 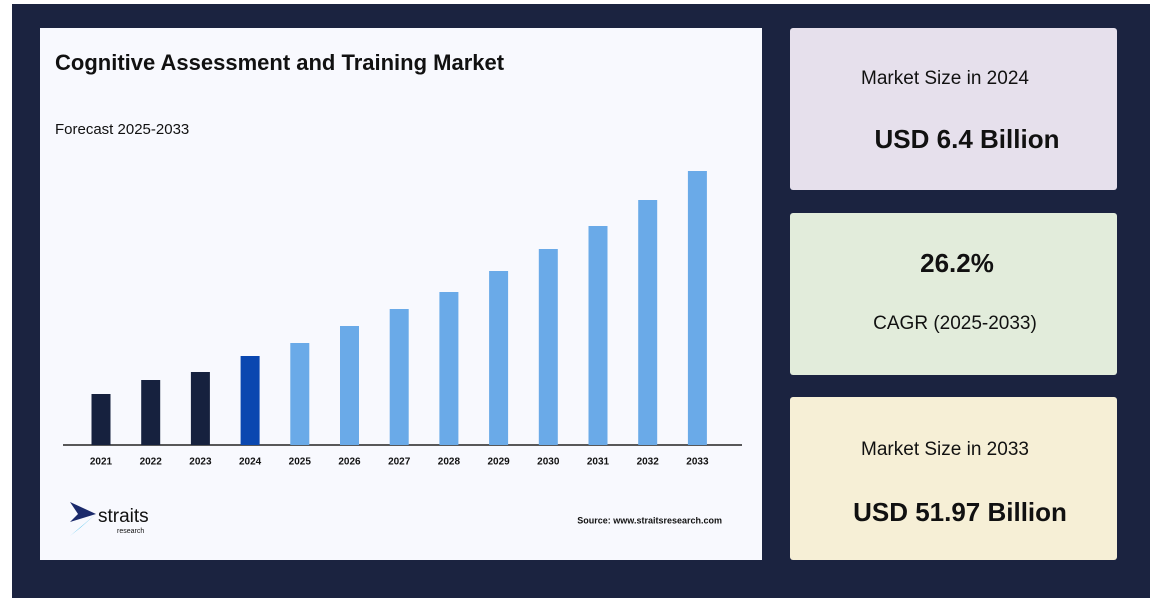 I want to click on x-tick-label: 2032, so click(x=648, y=462).